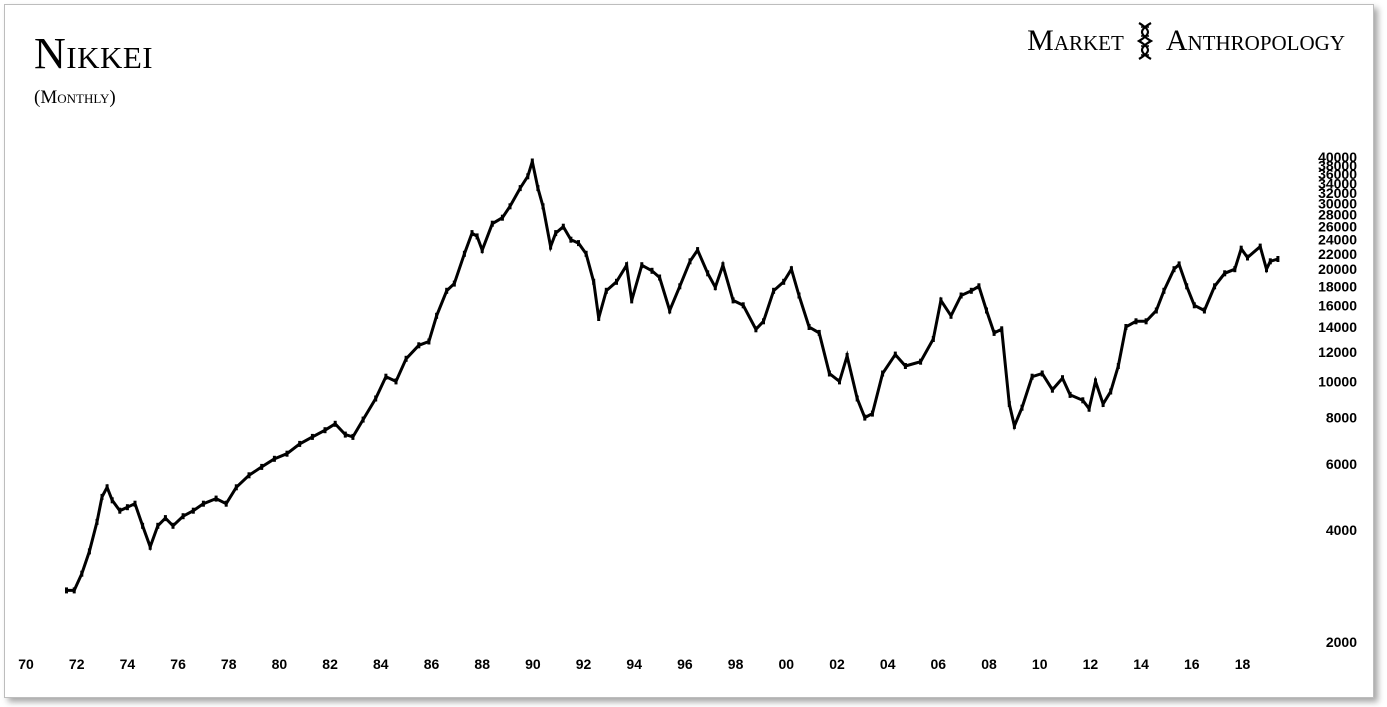 The width and height of the screenshot is (1387, 707). I want to click on x-tick-label: 14, so click(1141, 664).